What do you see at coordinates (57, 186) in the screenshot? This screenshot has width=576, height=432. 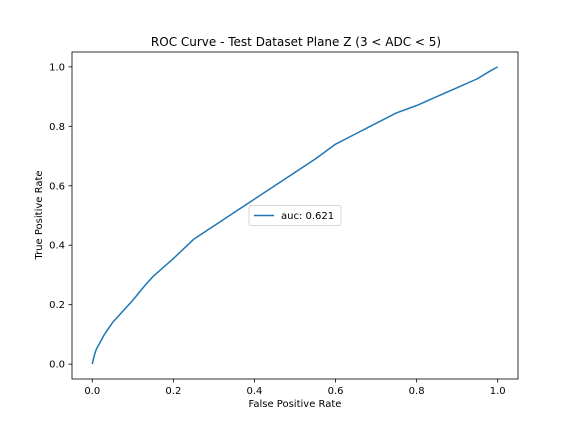 I see `y-tick-label: 0.6` at bounding box center [57, 186].